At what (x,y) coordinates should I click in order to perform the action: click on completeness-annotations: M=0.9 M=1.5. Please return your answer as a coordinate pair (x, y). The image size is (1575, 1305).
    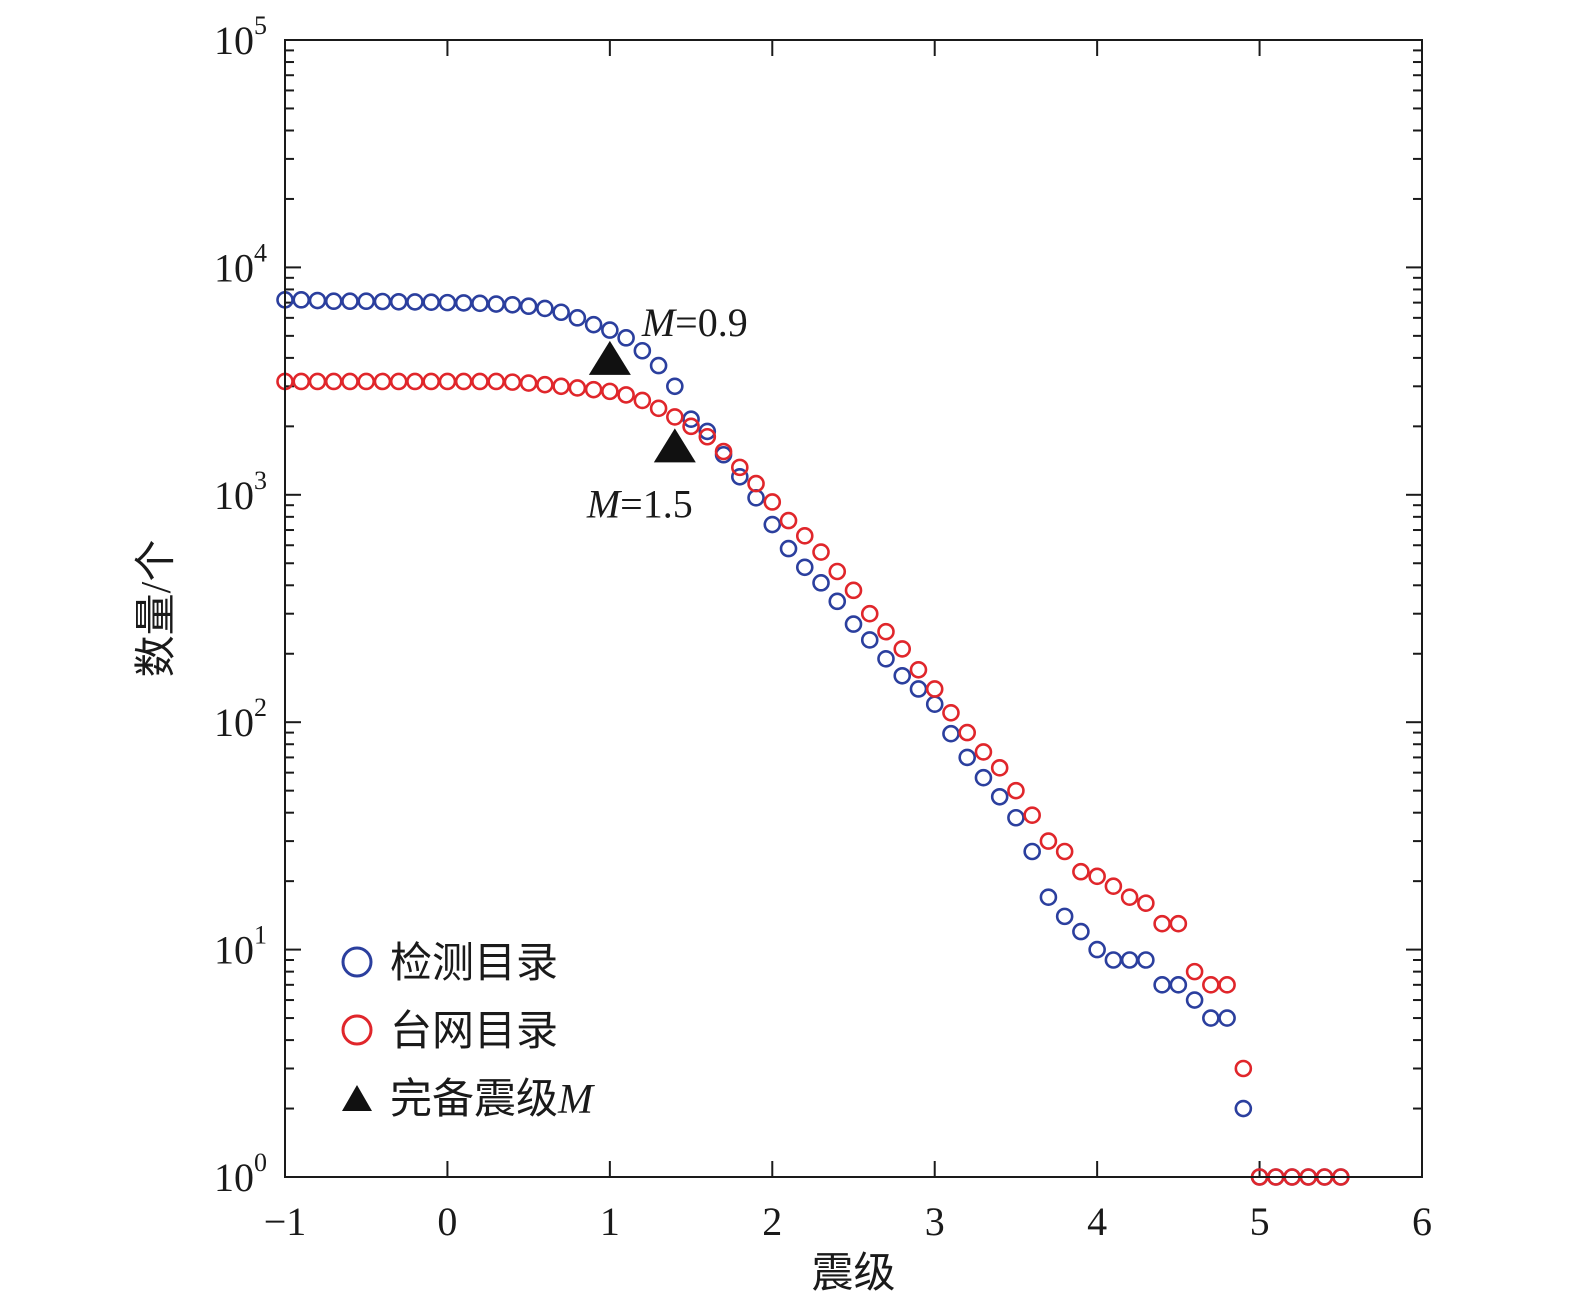
    Looking at the image, I should click on (667, 413).